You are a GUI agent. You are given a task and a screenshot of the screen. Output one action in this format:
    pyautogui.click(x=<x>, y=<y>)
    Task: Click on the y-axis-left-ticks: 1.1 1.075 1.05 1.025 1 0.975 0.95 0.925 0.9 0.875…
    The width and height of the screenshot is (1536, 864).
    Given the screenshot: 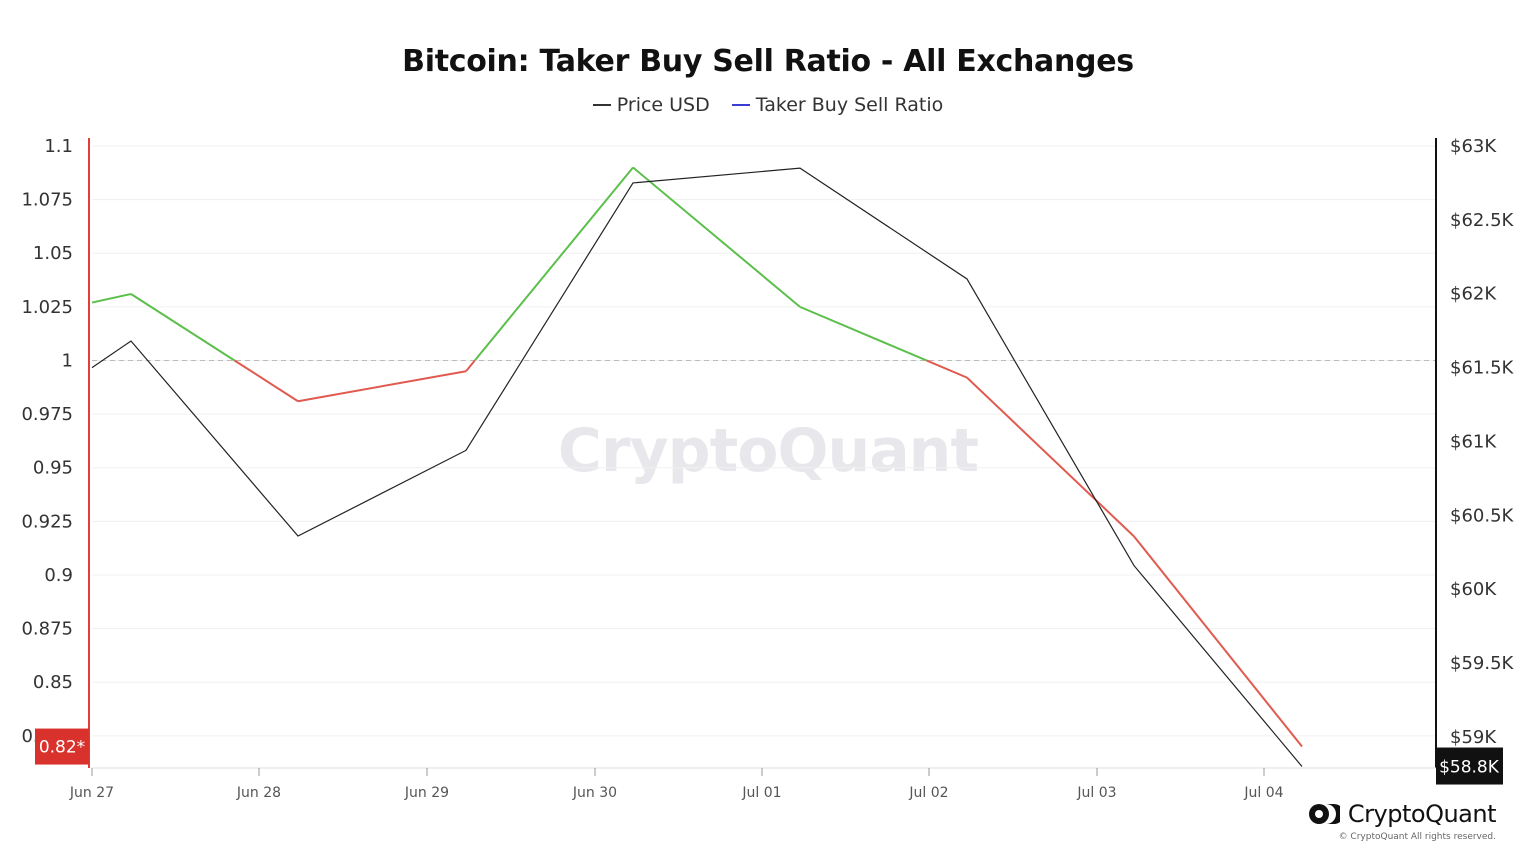 What is the action you would take?
    pyautogui.click(x=47, y=441)
    